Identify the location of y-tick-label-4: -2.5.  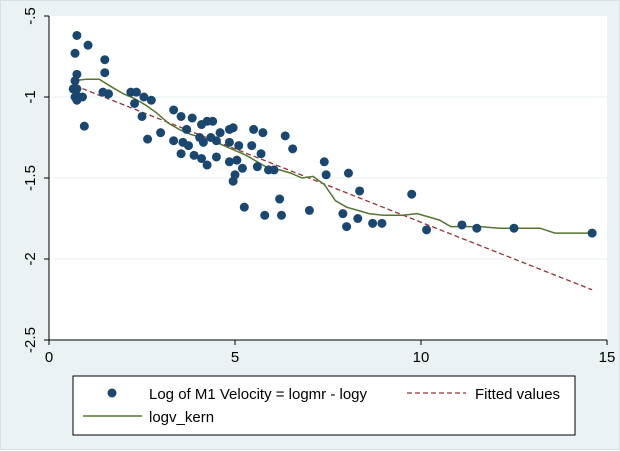
(30, 340).